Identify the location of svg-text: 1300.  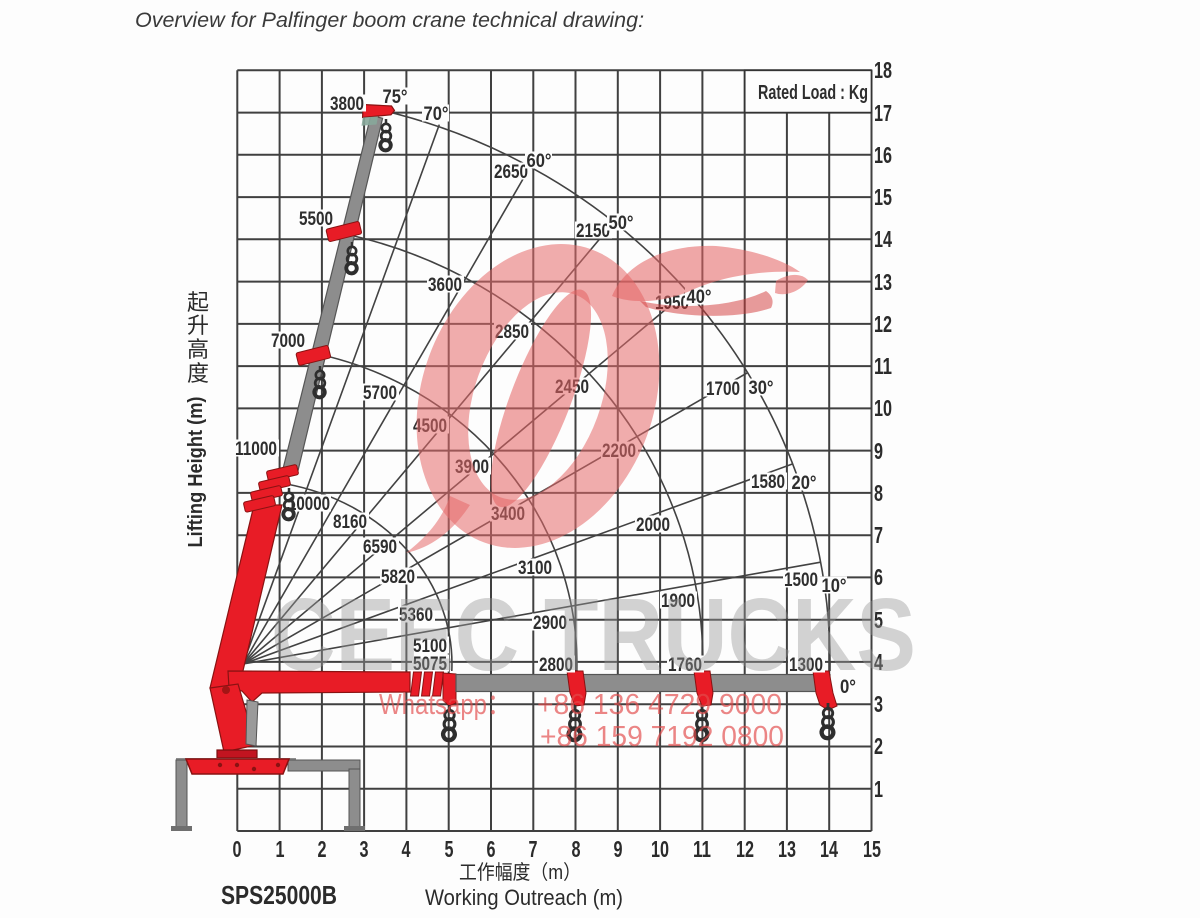
(806, 665).